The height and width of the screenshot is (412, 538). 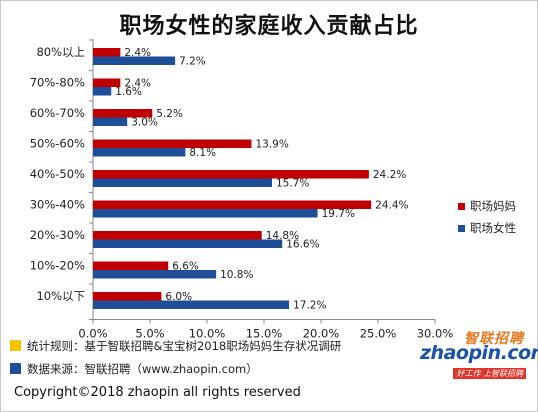 I want to click on note-yellow-marker, so click(x=15, y=345).